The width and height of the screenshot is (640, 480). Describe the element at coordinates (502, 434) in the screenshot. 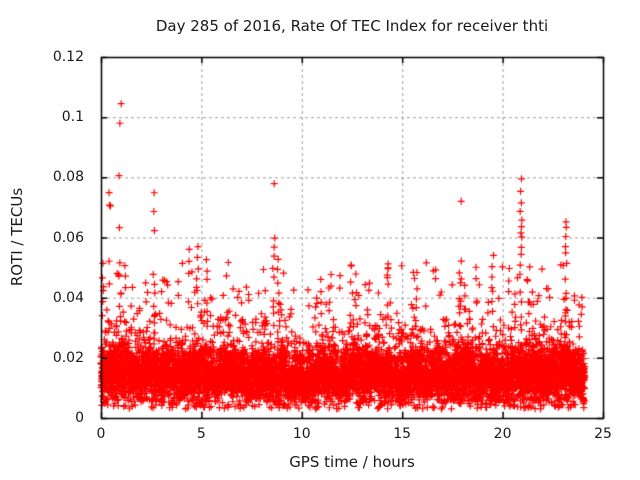

I see `x-tick-label: 20` at that location.